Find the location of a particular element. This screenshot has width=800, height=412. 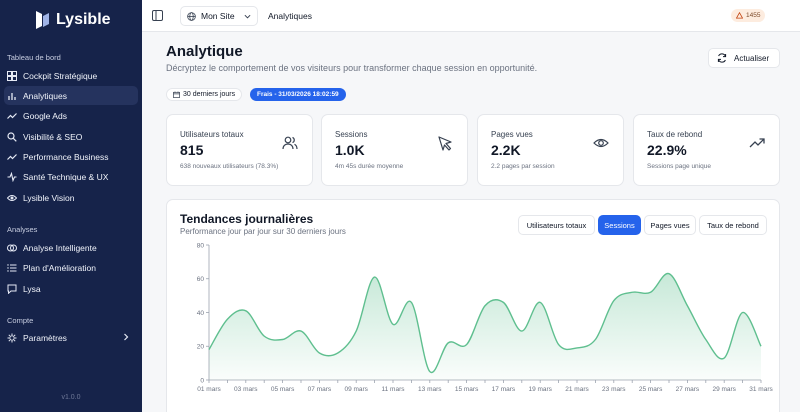

sidebar-item-label: Paramètres is located at coordinates (45, 337).